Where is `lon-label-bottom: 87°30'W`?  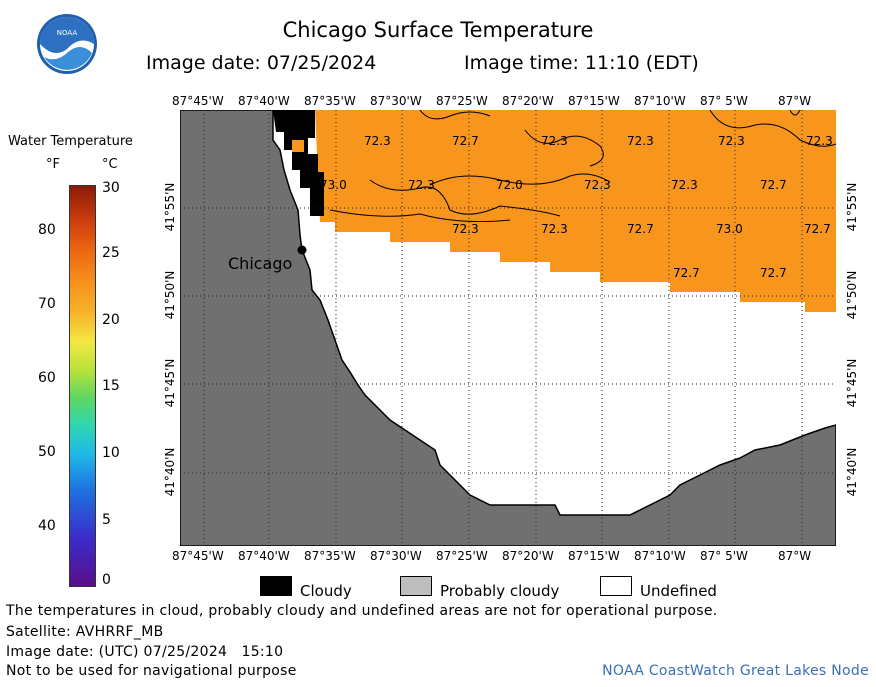 lon-label-bottom: 87°30'W is located at coordinates (396, 556).